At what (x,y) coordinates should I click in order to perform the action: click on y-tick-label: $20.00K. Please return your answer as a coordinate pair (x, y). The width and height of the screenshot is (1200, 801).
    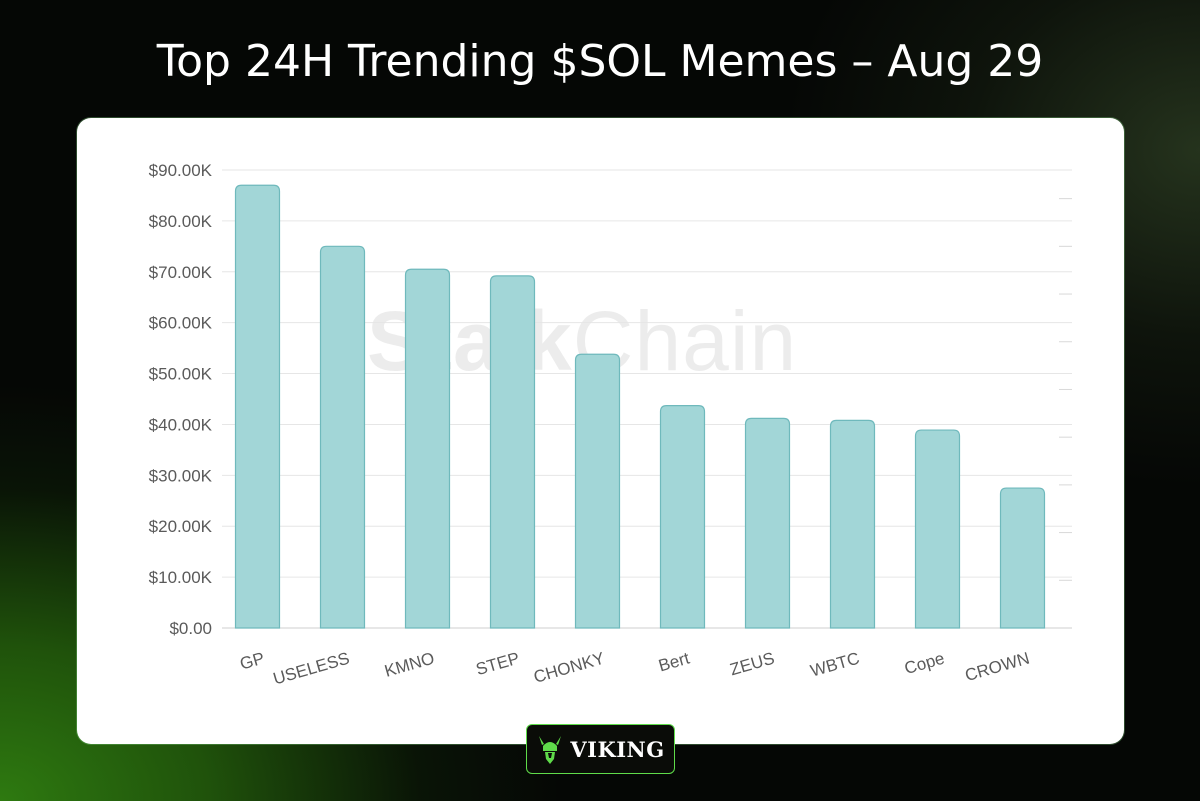
    Looking at the image, I should click on (181, 526).